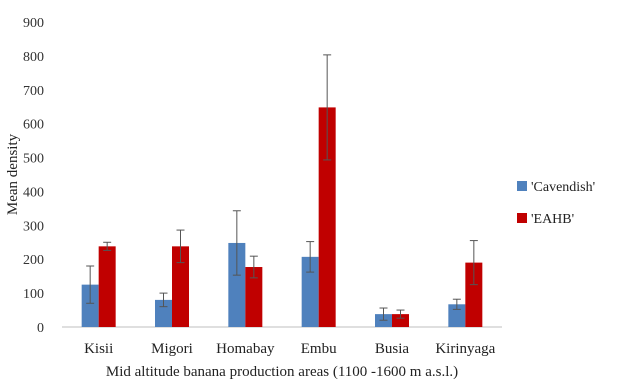 This screenshot has height=381, width=619. I want to click on y-tick-label: 200, so click(33, 260).